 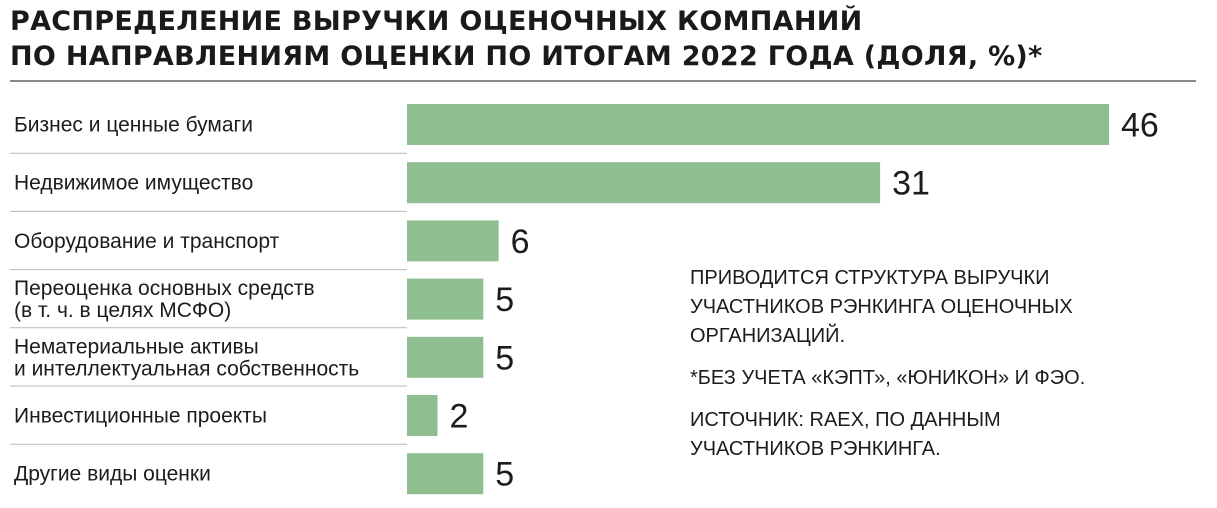 What do you see at coordinates (603, 81) in the screenshot?
I see `title-divider` at bounding box center [603, 81].